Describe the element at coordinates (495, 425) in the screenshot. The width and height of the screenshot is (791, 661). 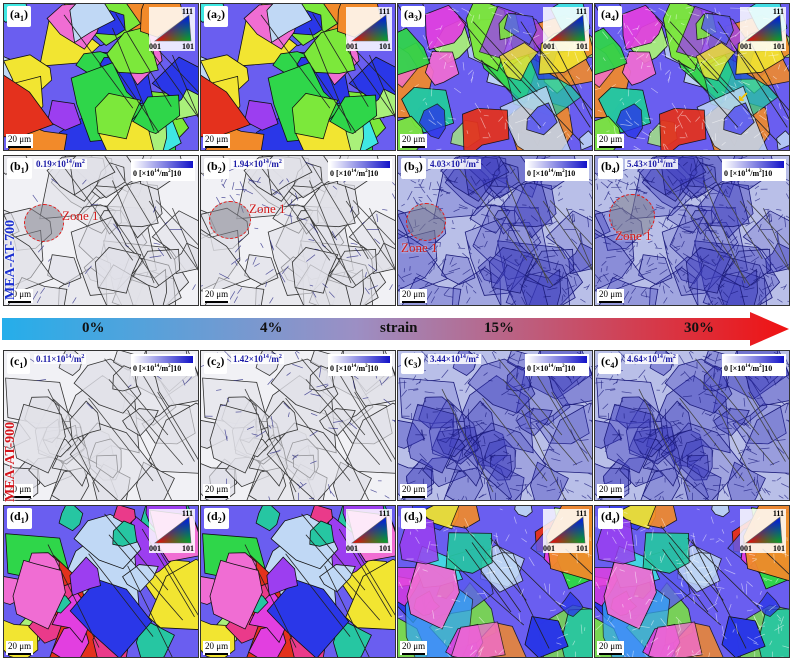
I see `gnd-map-c3: (c3) 20 μm 3.44×1014/m2 0 [×1014/m2]10` at that location.